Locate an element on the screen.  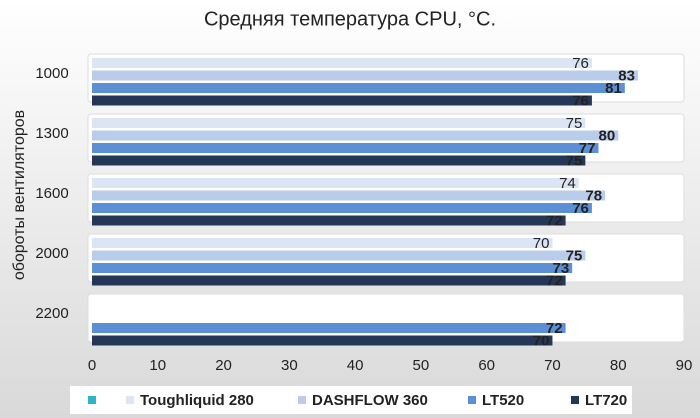
x-tick-label: 90 is located at coordinates (684, 365).